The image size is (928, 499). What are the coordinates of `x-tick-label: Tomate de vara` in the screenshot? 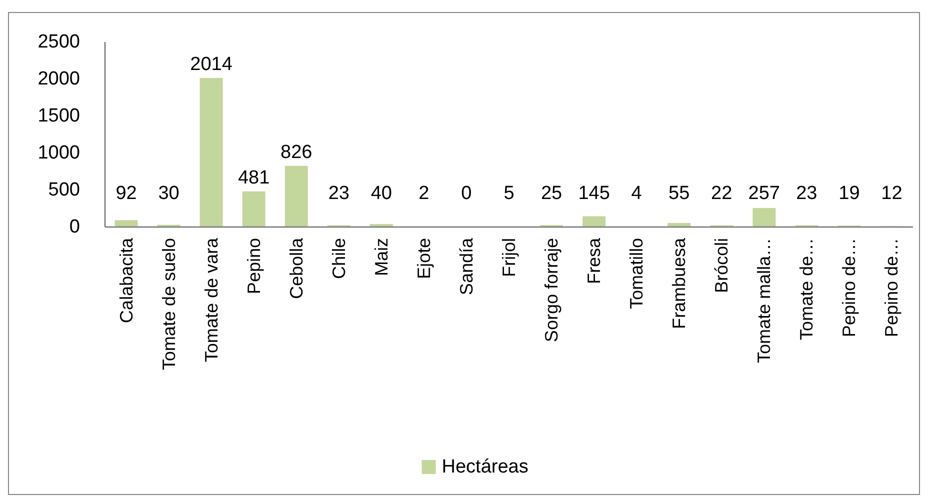 It's located at (211, 299).